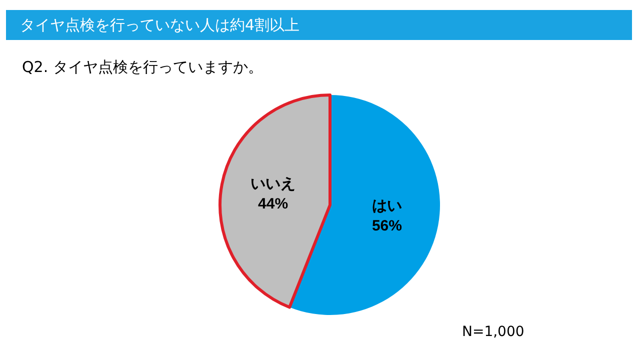 The width and height of the screenshot is (640, 356). I want to click on text: N=1,000, so click(493, 332).